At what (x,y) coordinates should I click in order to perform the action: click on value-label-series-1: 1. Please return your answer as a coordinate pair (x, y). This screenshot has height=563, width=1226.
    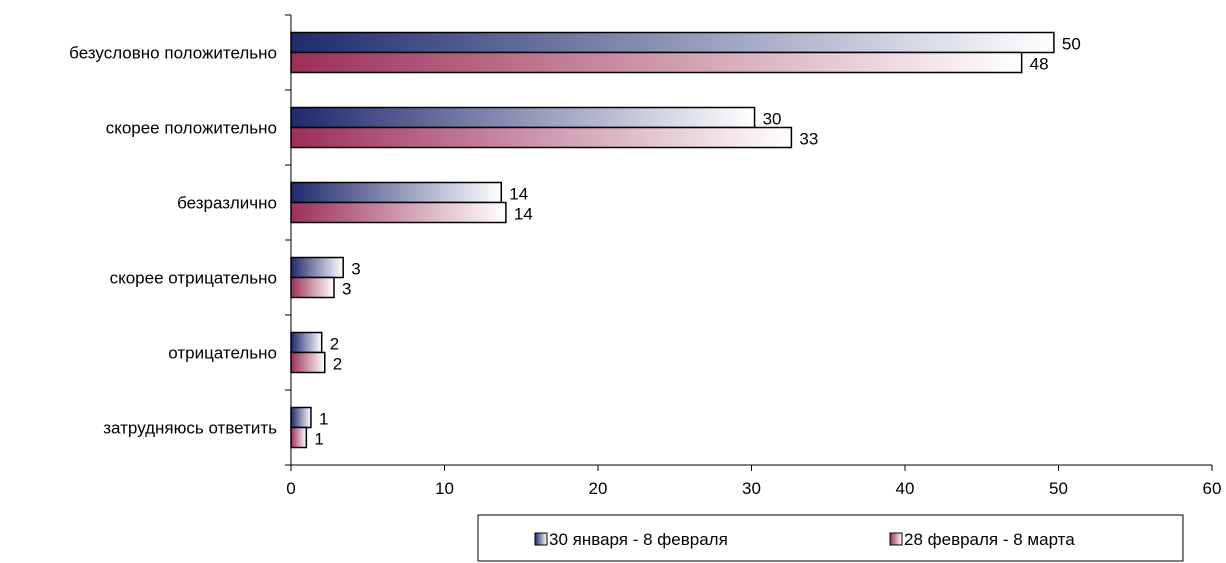
    Looking at the image, I should click on (323, 419).